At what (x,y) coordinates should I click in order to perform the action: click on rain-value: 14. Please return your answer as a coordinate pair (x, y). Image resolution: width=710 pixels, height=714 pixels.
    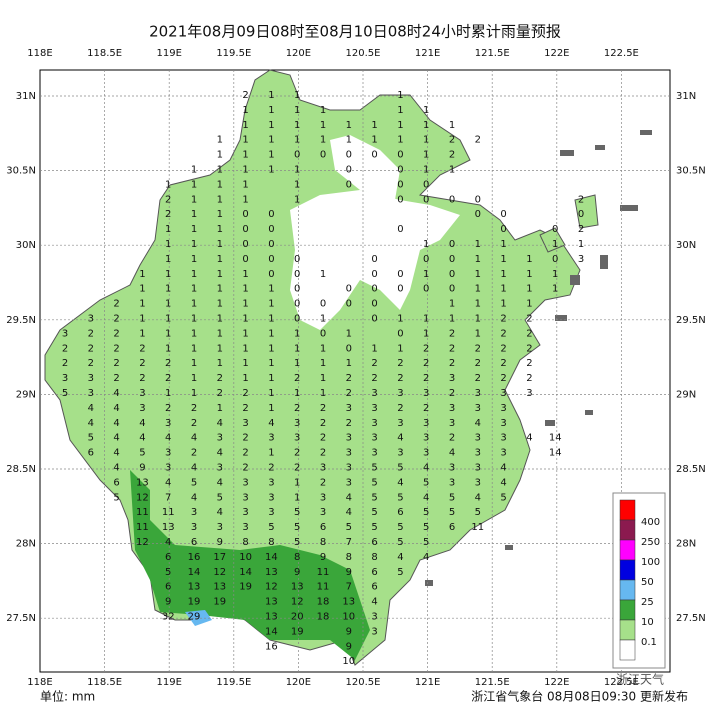
    Looking at the image, I should click on (555, 453).